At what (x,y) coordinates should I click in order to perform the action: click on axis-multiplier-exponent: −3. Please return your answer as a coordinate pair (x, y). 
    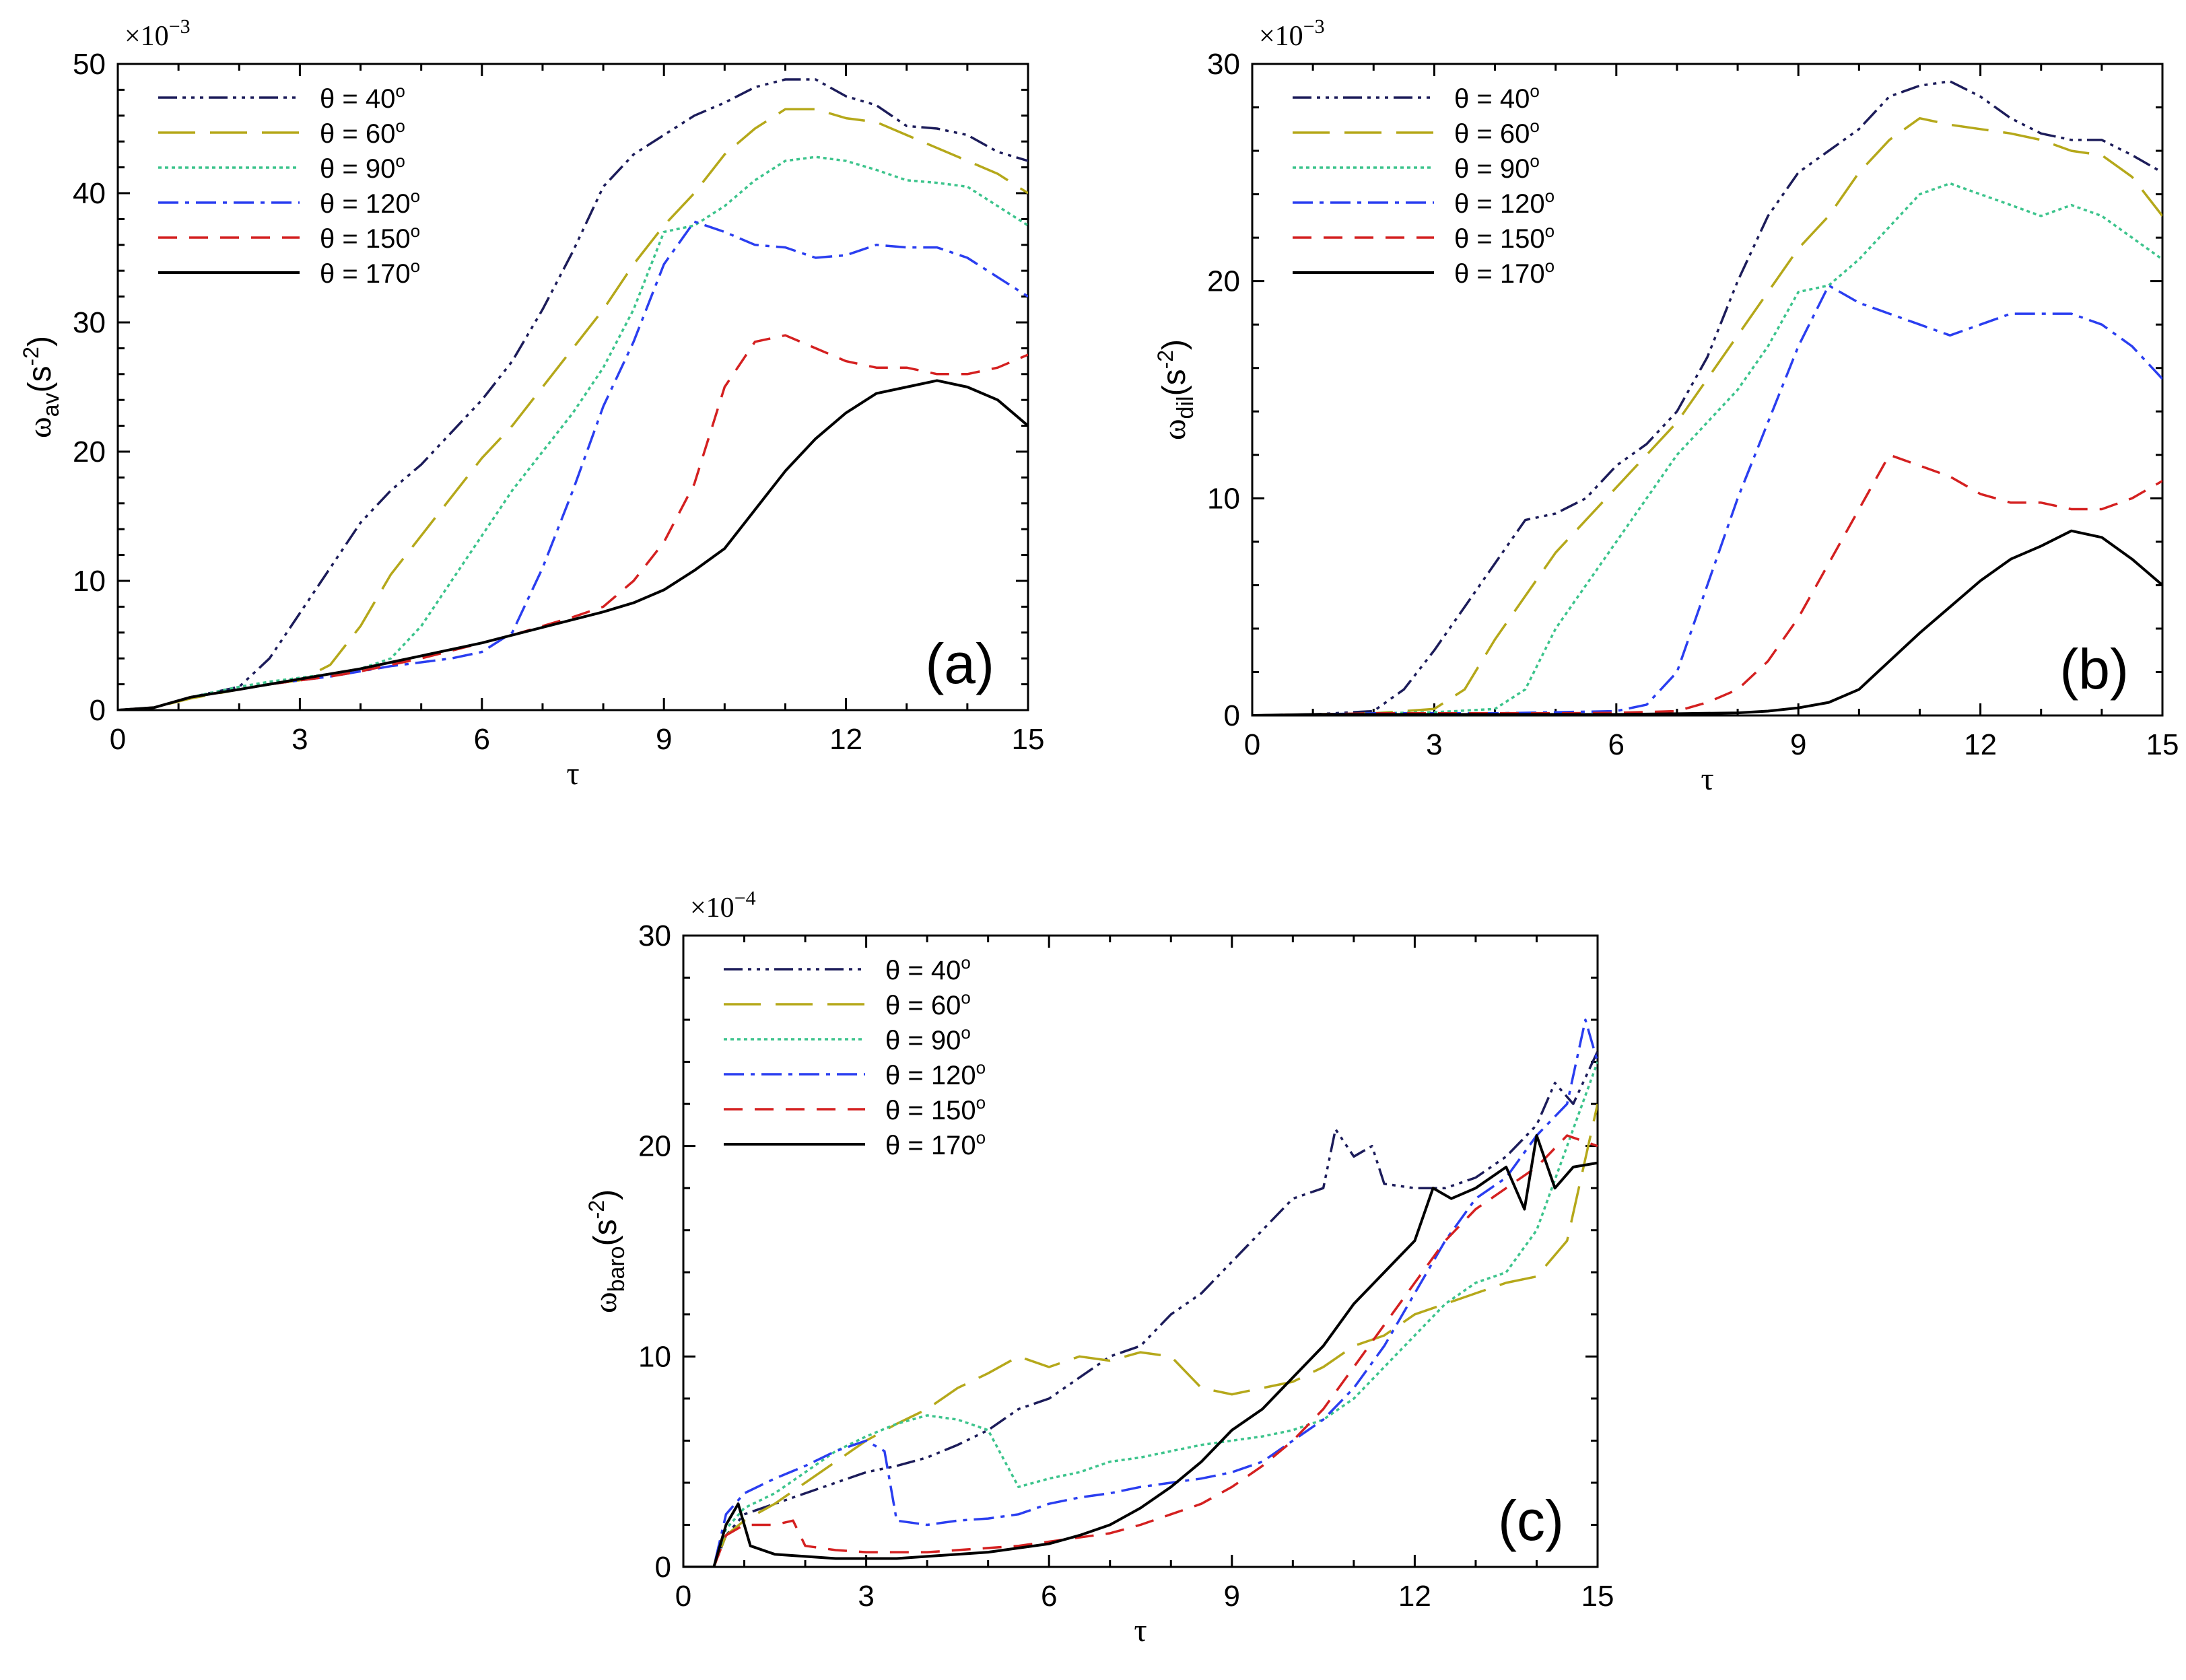
    Looking at the image, I should click on (180, 27).